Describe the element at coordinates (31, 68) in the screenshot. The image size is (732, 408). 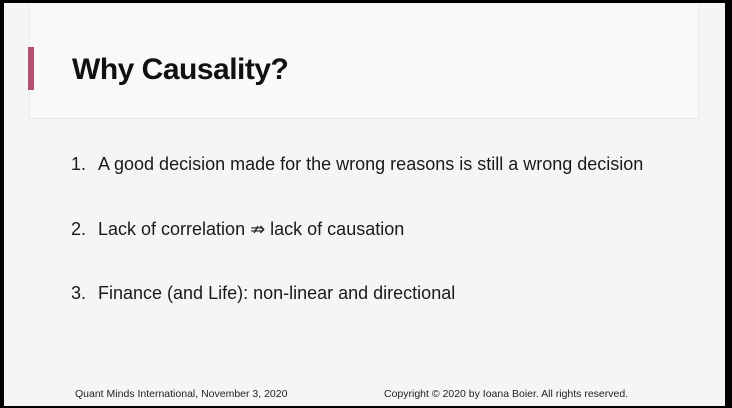
I see `title-accent-bar` at that location.